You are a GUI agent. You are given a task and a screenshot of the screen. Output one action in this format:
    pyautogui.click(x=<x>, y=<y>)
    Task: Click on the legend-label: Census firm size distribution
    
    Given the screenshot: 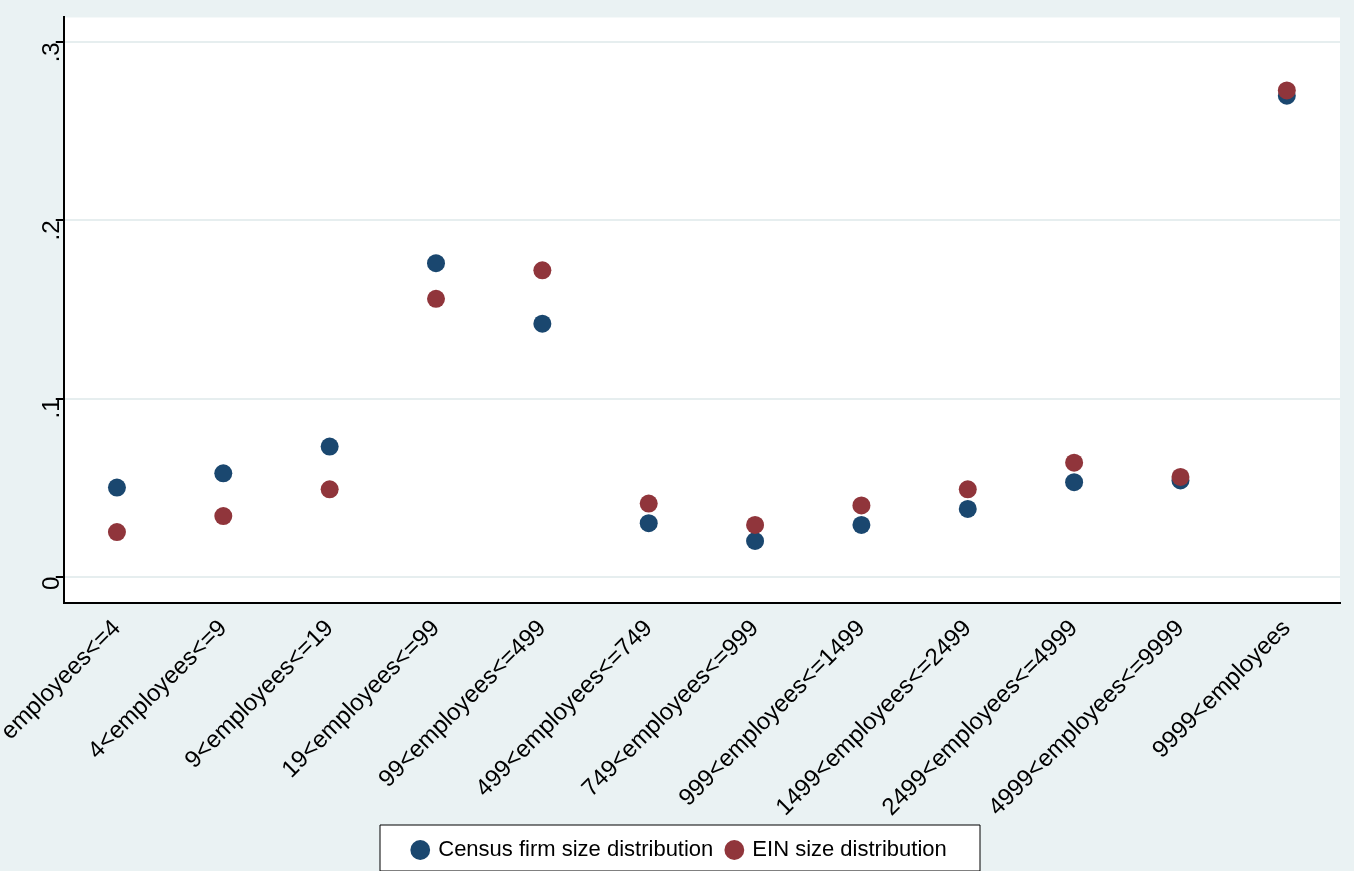 What is the action you would take?
    pyautogui.click(x=576, y=849)
    